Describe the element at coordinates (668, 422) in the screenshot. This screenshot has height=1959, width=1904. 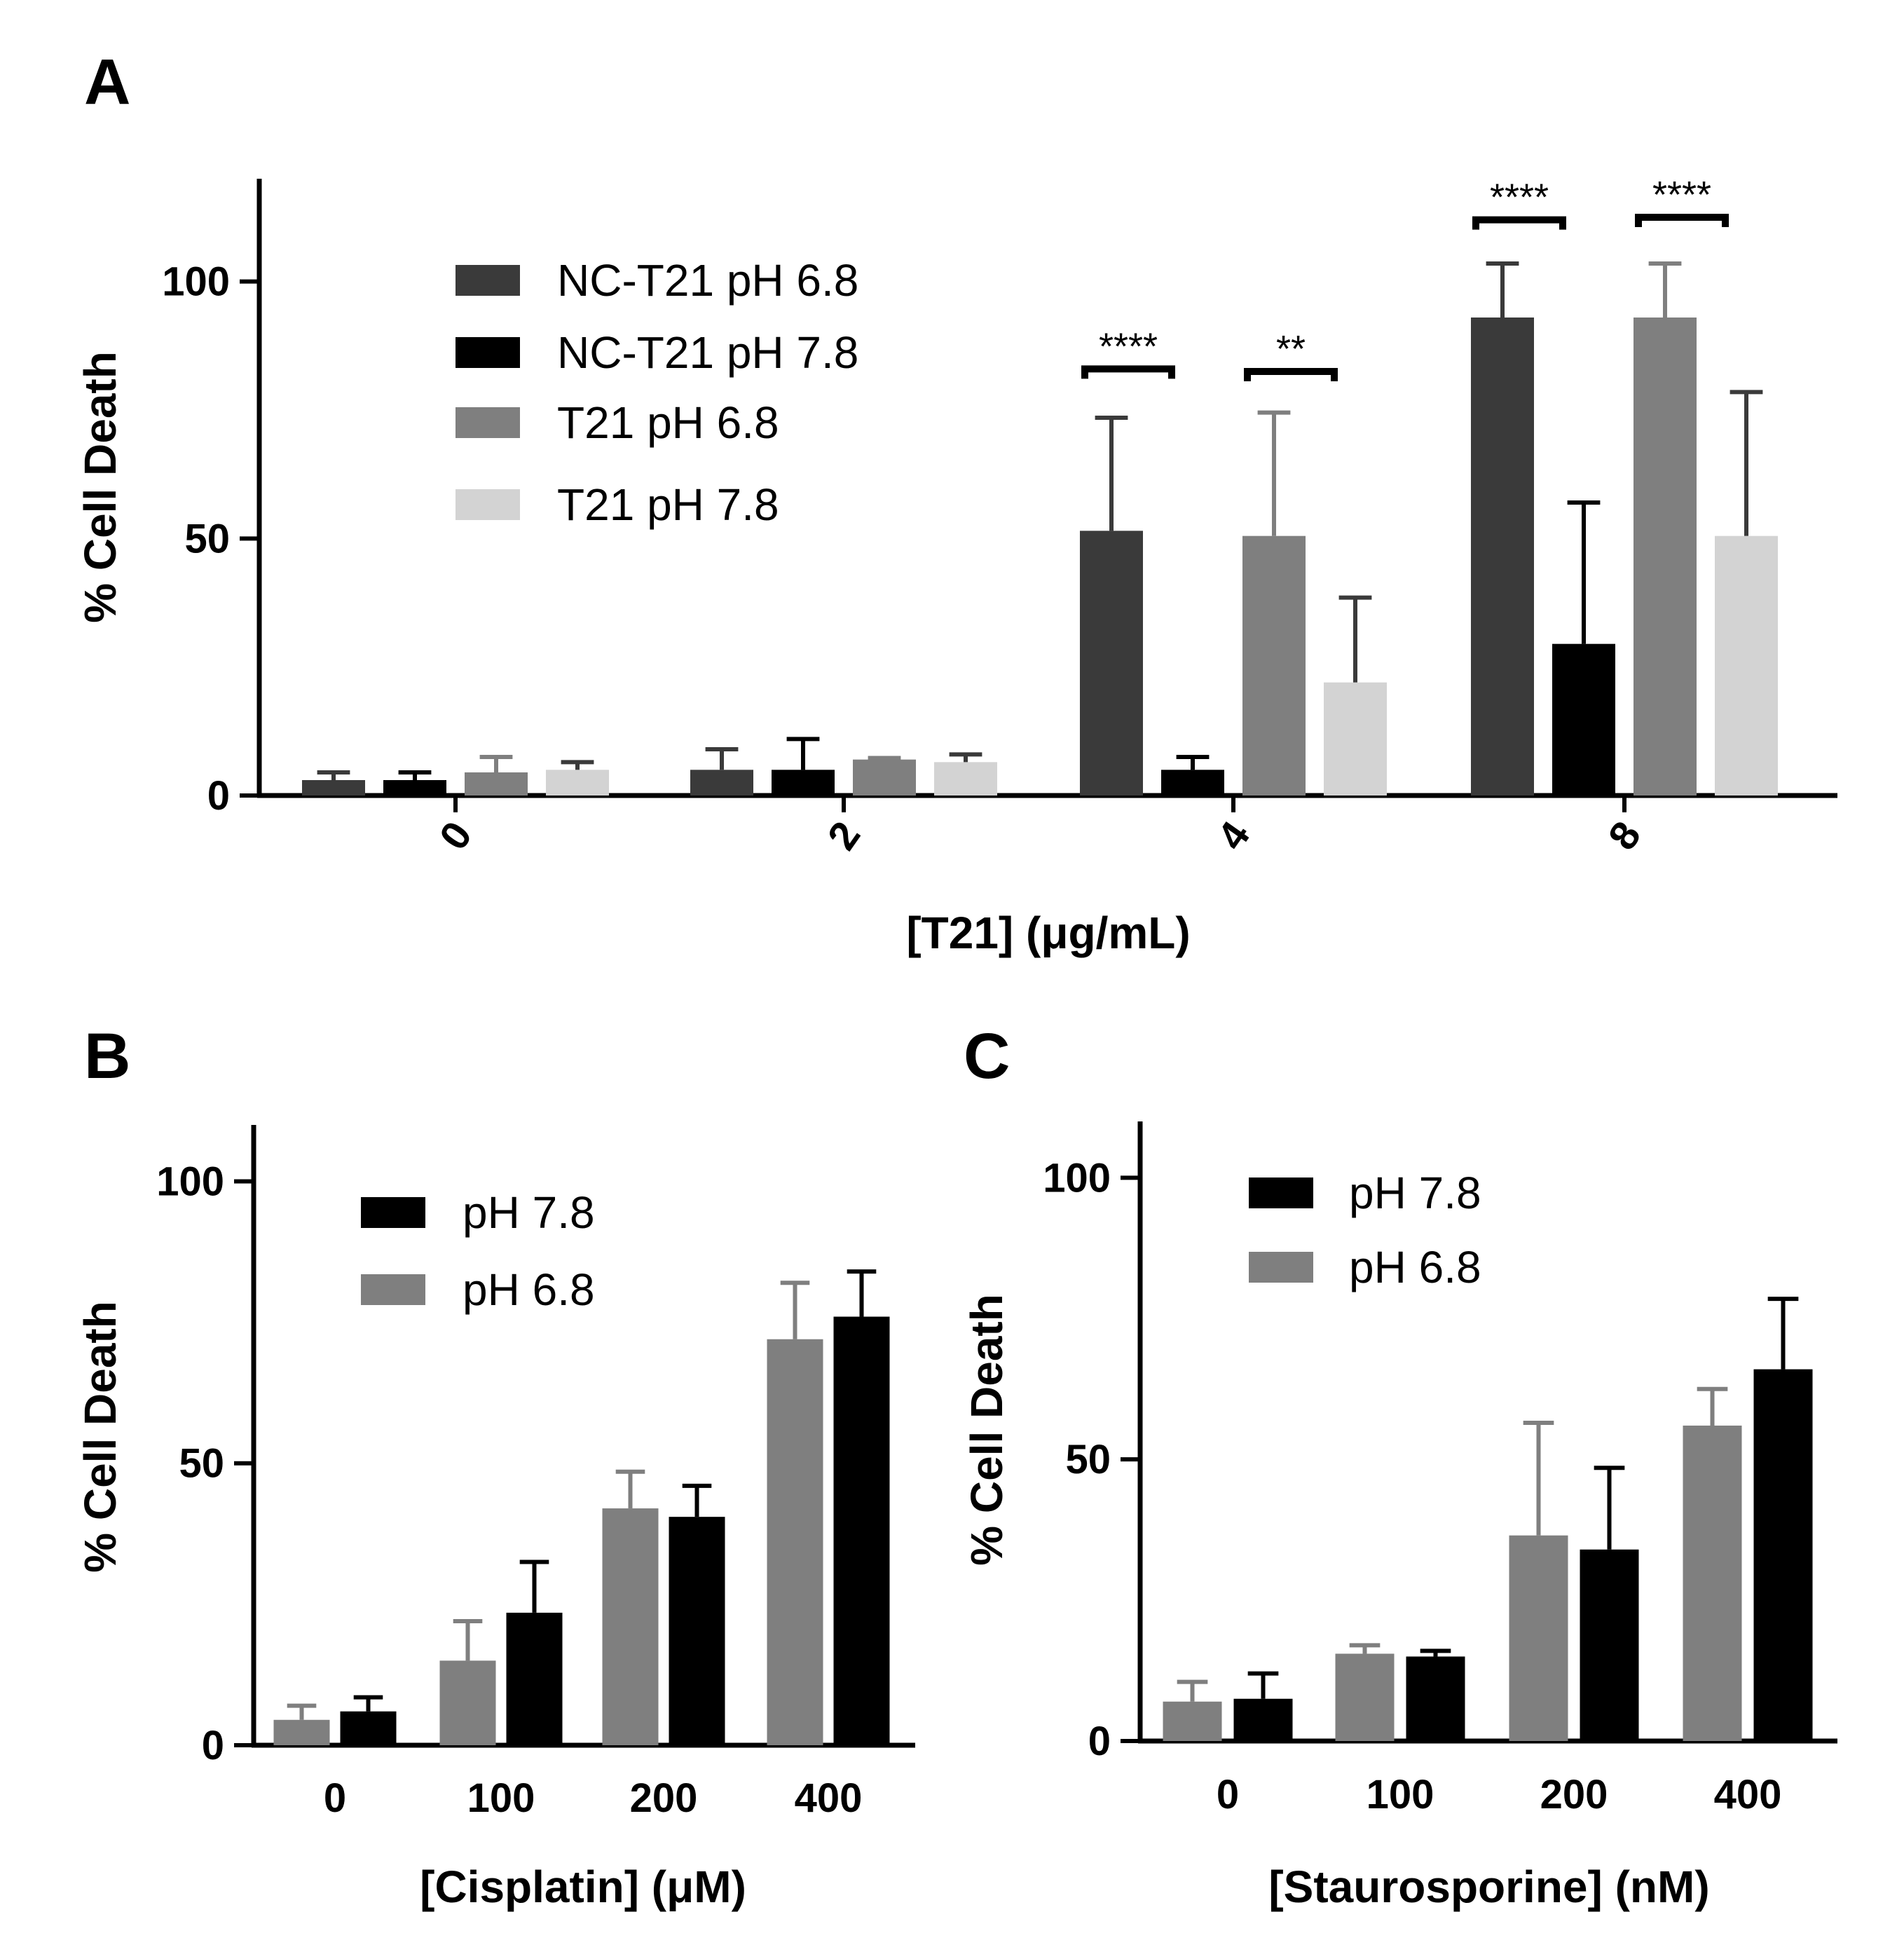
I see `panel-a-legend-label: T21 pH 6.8` at that location.